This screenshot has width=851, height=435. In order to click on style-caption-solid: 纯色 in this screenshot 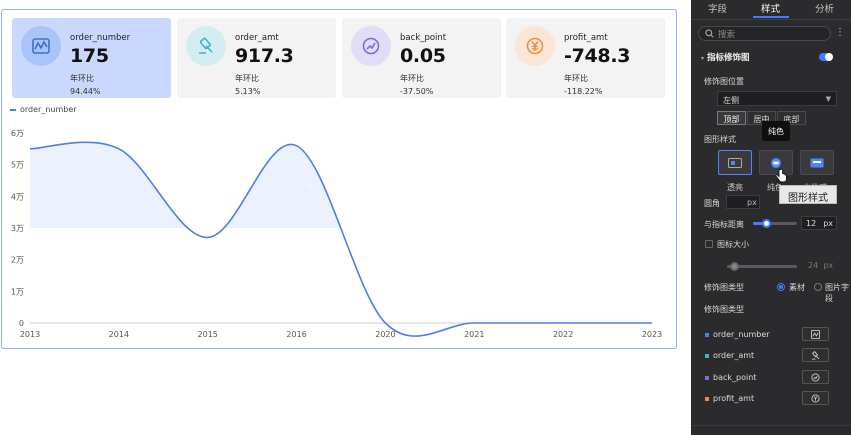, I will do `click(775, 187)`.